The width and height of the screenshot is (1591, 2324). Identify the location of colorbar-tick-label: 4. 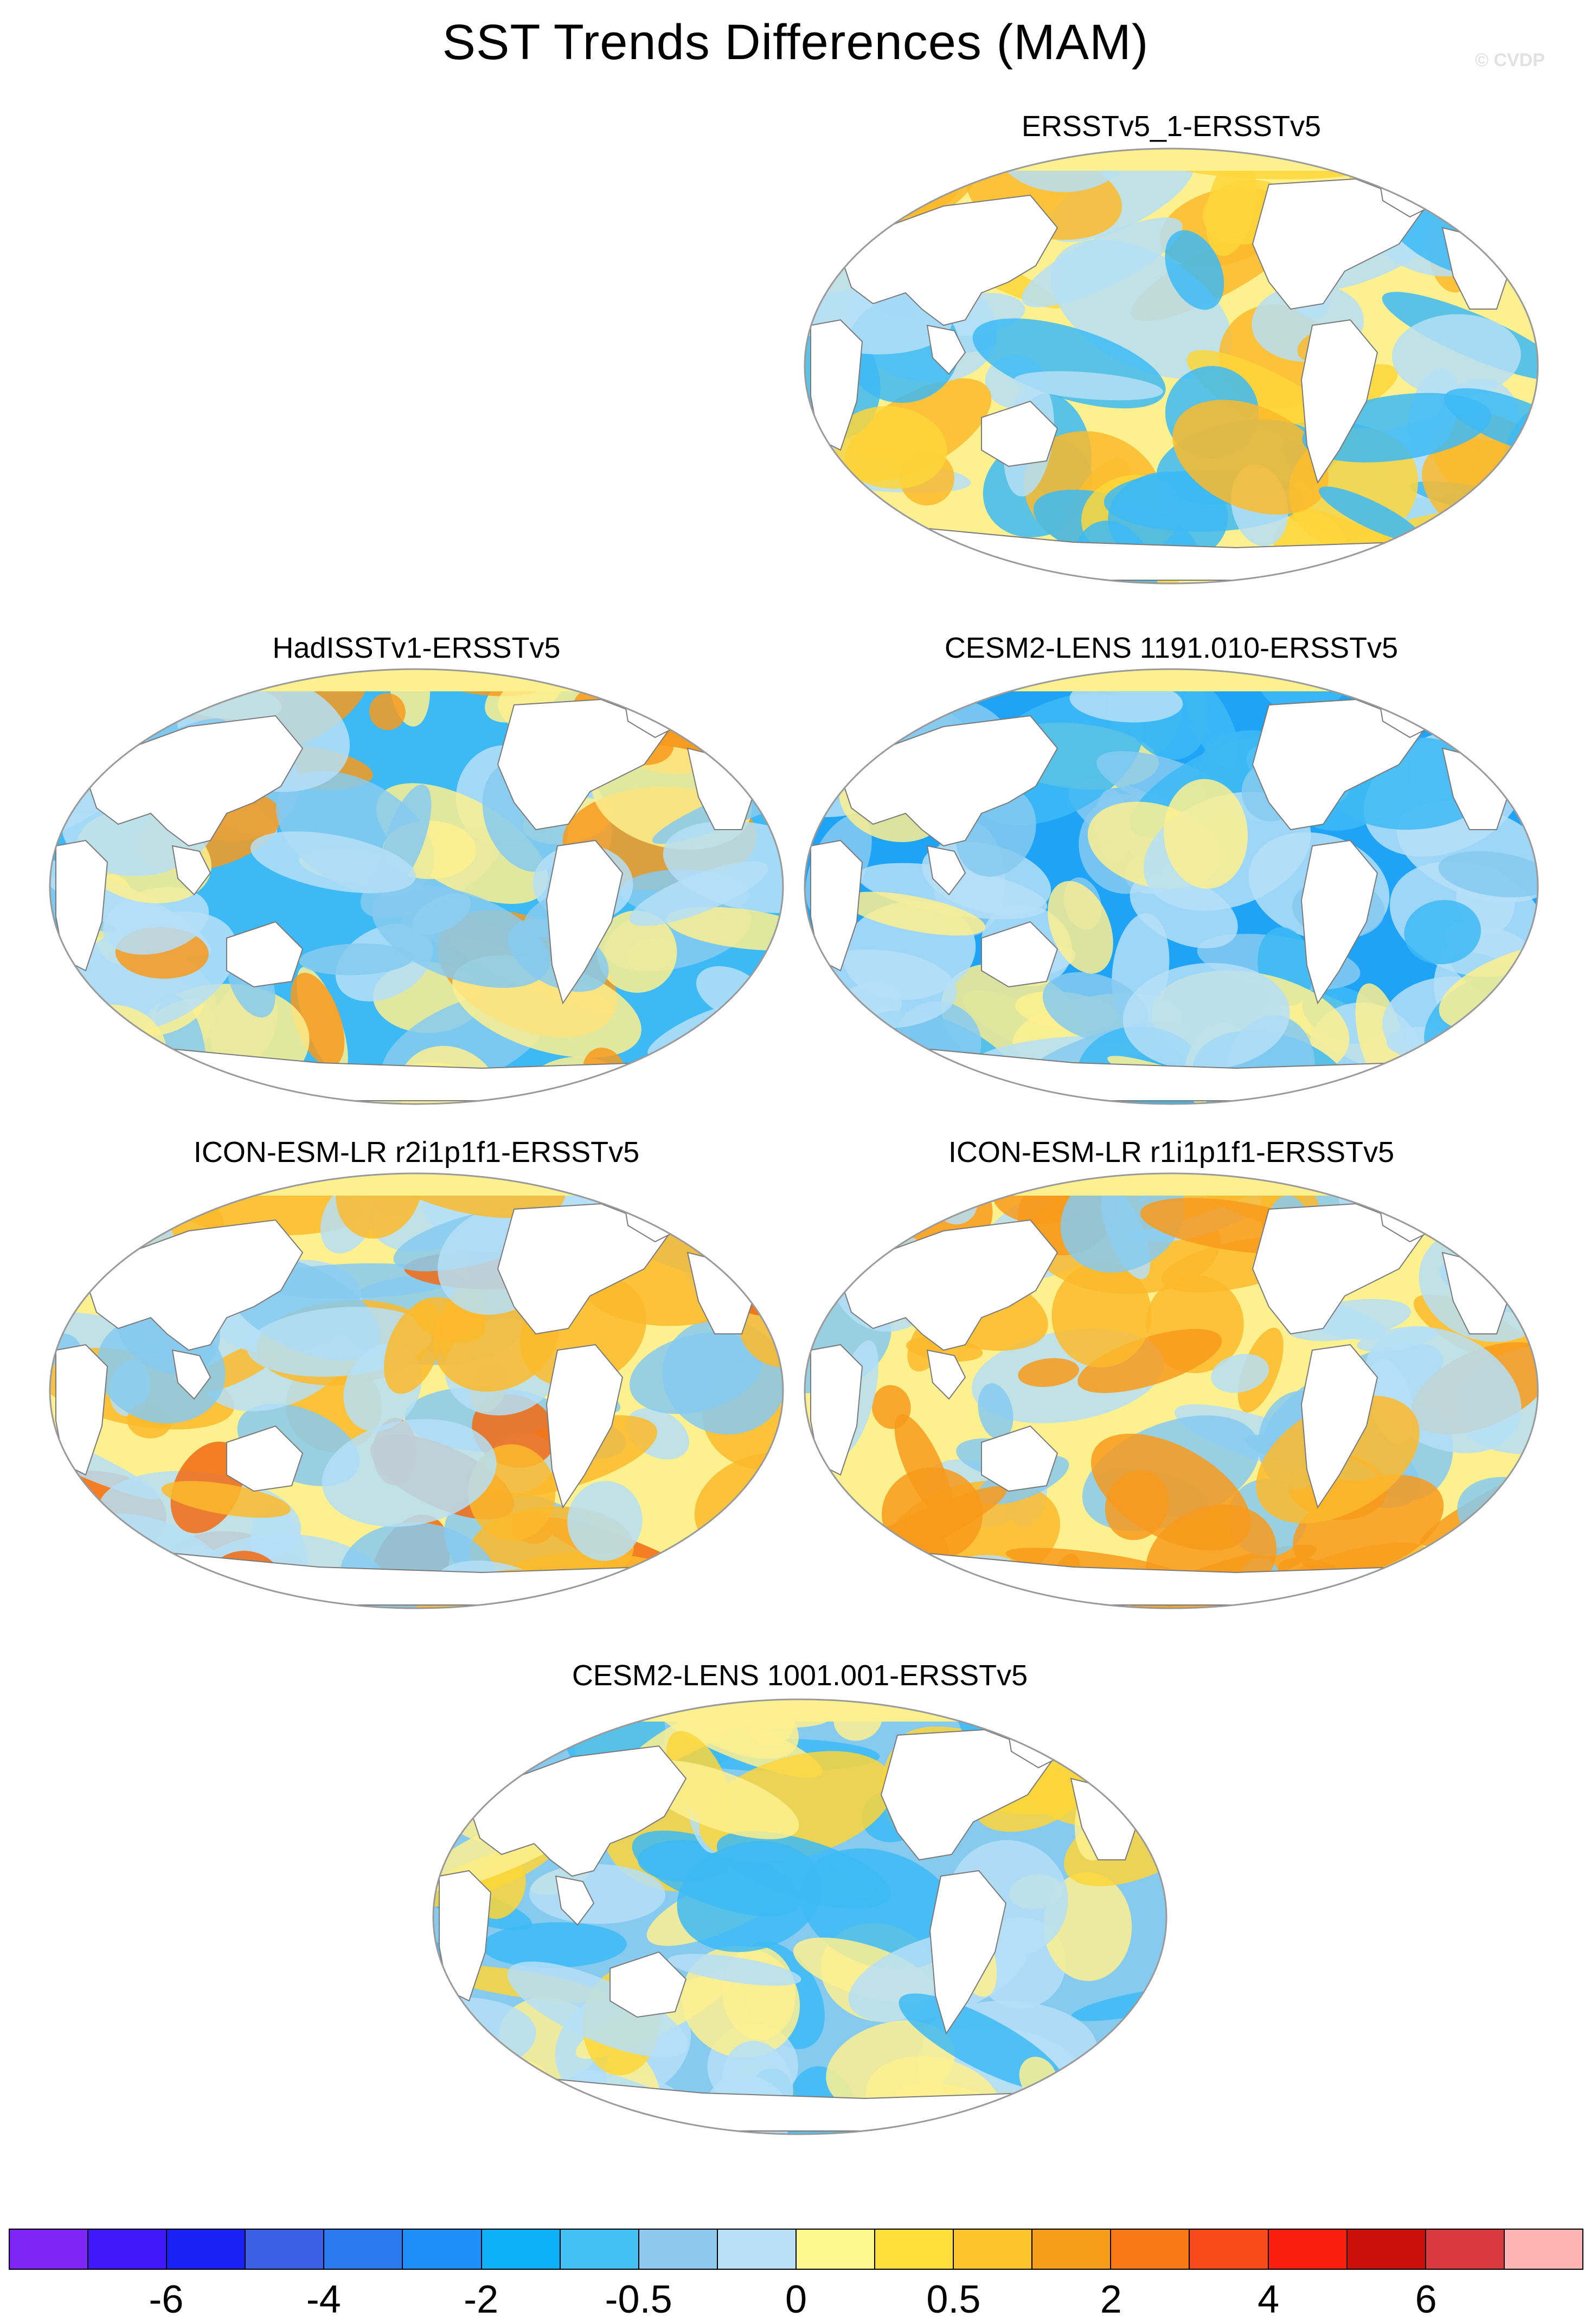
(1269, 2299).